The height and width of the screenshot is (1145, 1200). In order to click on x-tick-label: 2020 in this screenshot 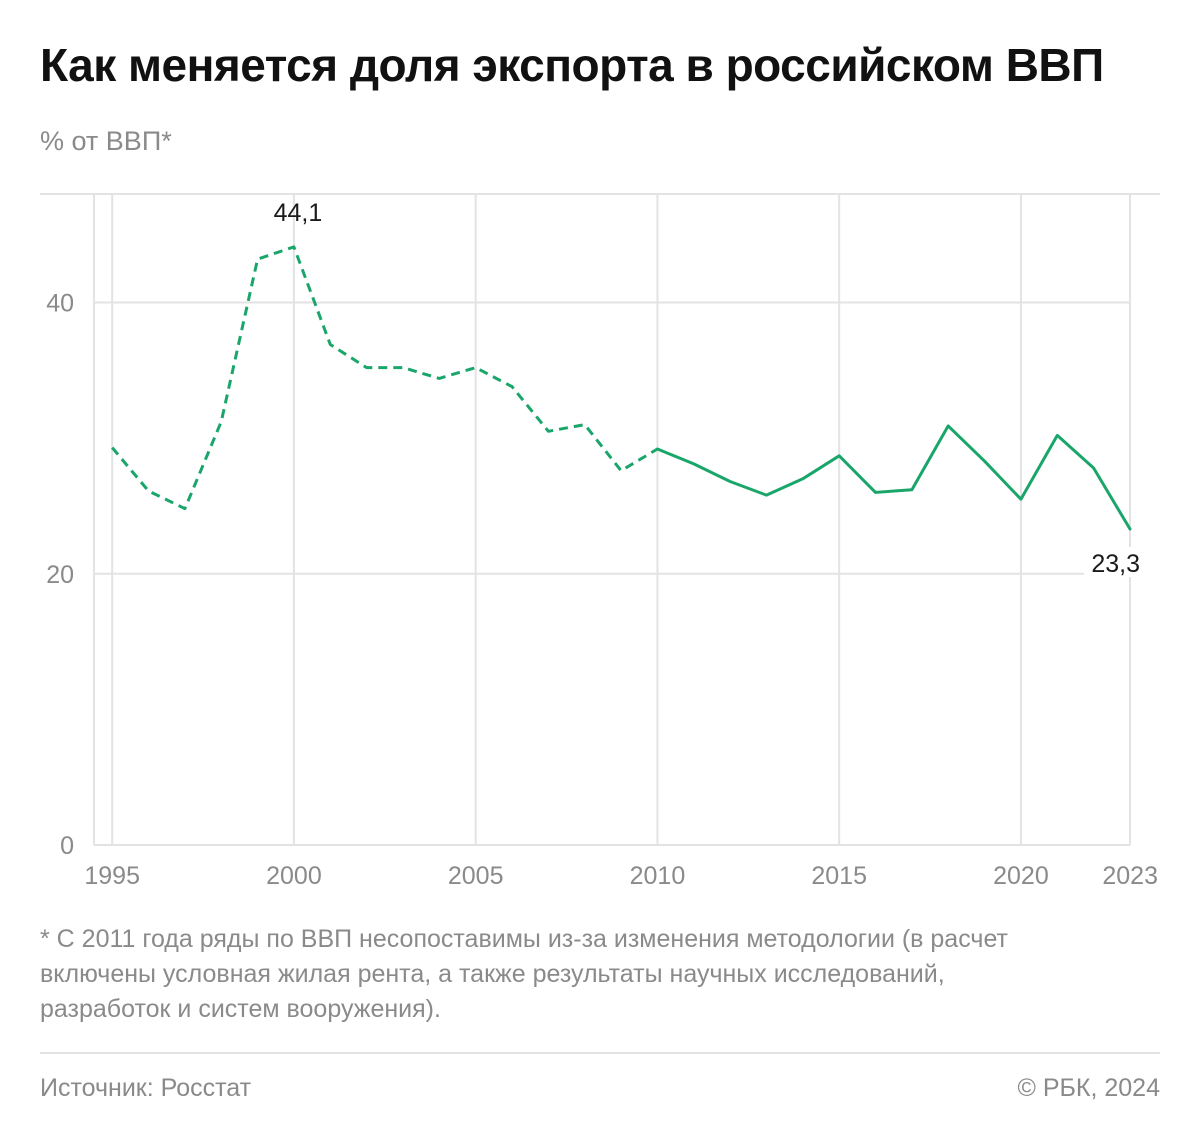, I will do `click(1021, 876)`.